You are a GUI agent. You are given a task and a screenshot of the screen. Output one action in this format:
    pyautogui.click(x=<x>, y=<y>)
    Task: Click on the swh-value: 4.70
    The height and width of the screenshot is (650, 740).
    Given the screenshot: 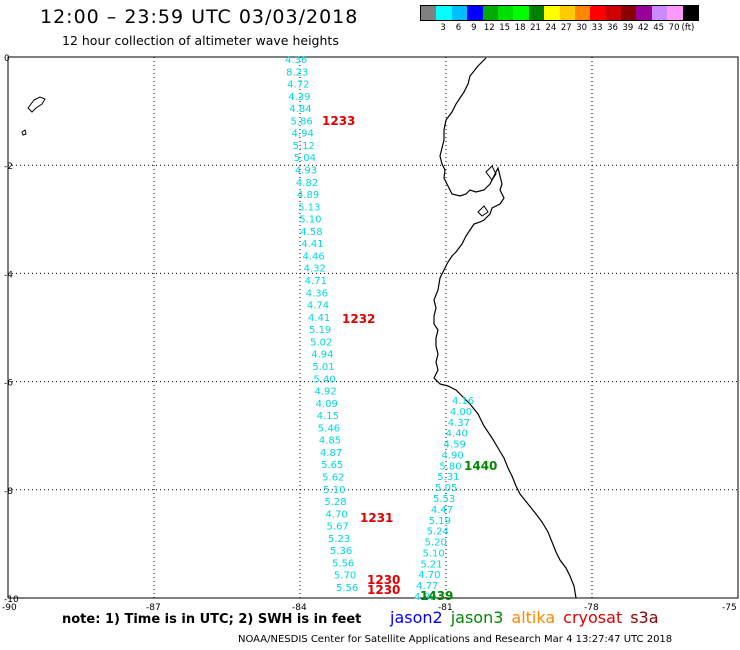 What is the action you would take?
    pyautogui.click(x=429, y=575)
    